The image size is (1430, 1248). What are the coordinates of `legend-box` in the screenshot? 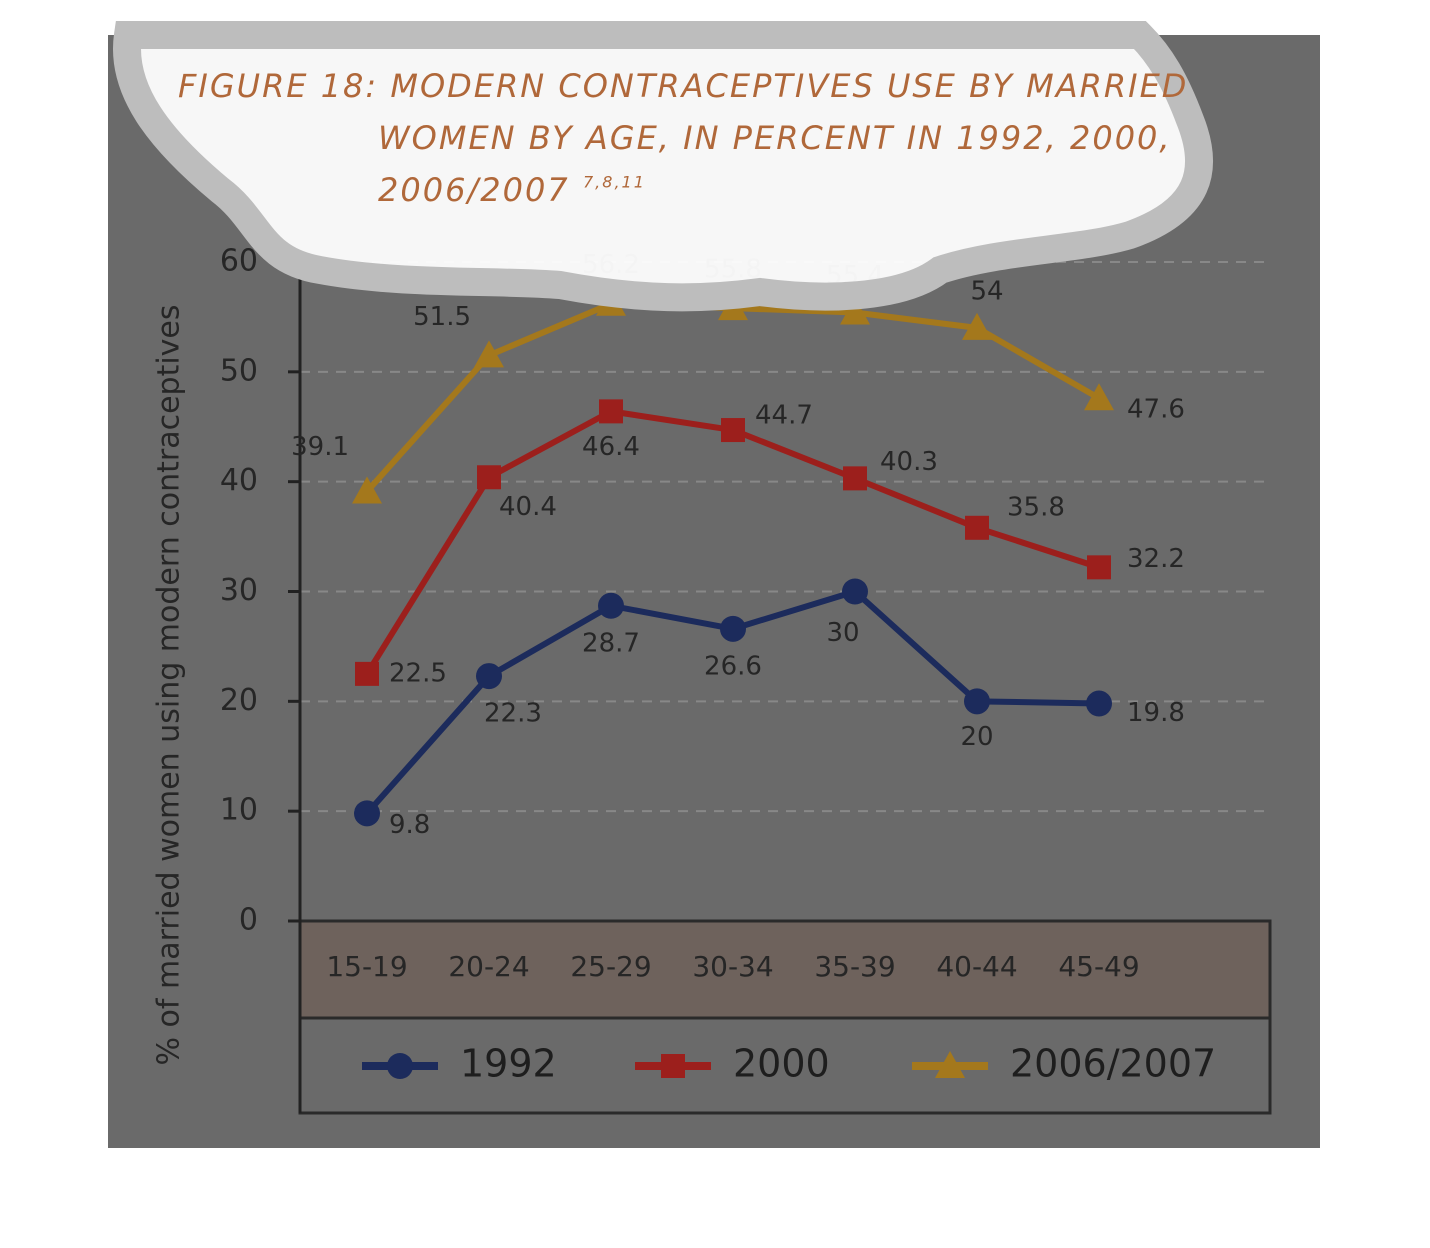 It's located at (785, 1065).